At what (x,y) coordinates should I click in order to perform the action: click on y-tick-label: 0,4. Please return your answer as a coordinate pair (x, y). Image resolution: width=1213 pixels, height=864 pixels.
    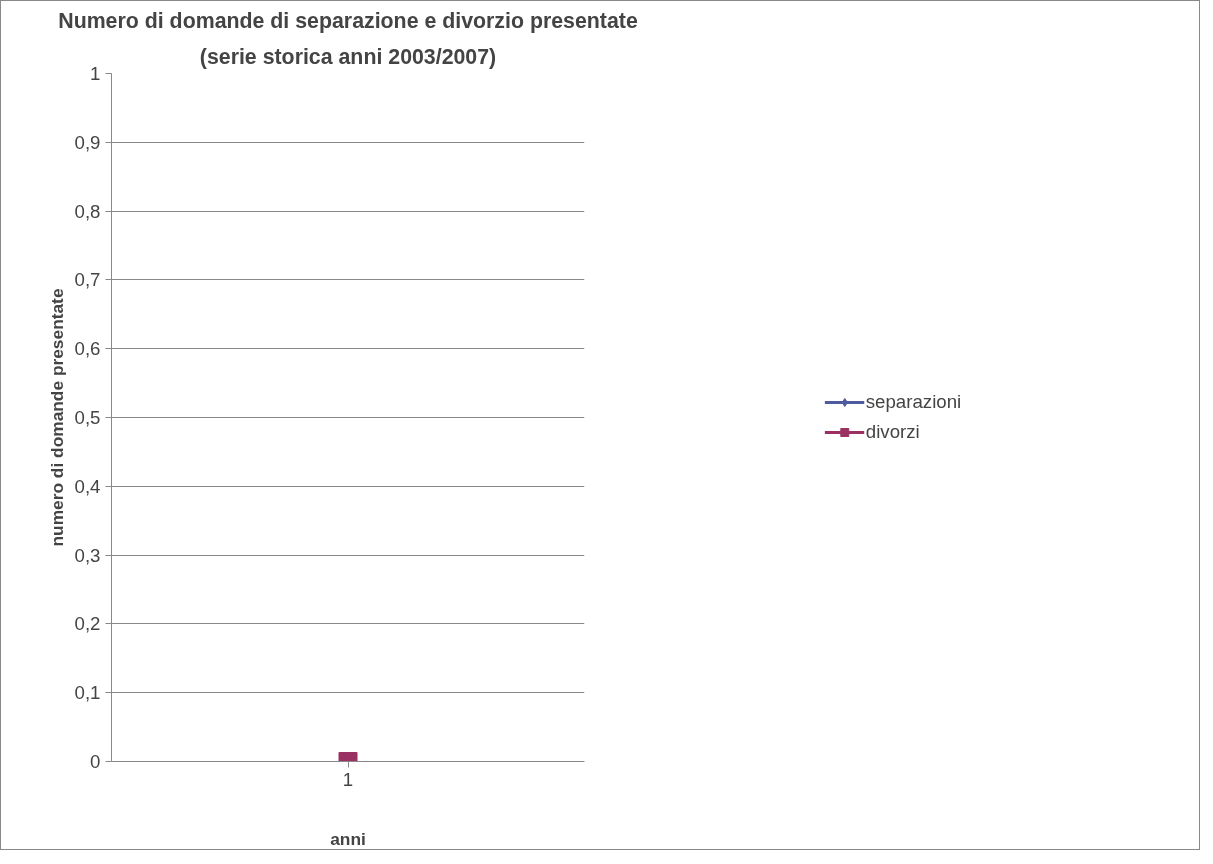
    Looking at the image, I should click on (87, 486).